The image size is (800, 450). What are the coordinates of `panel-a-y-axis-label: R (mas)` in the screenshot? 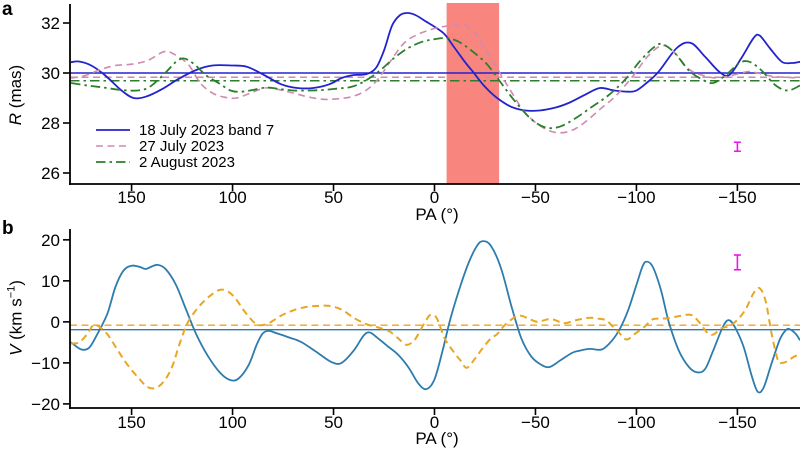 It's located at (16, 95).